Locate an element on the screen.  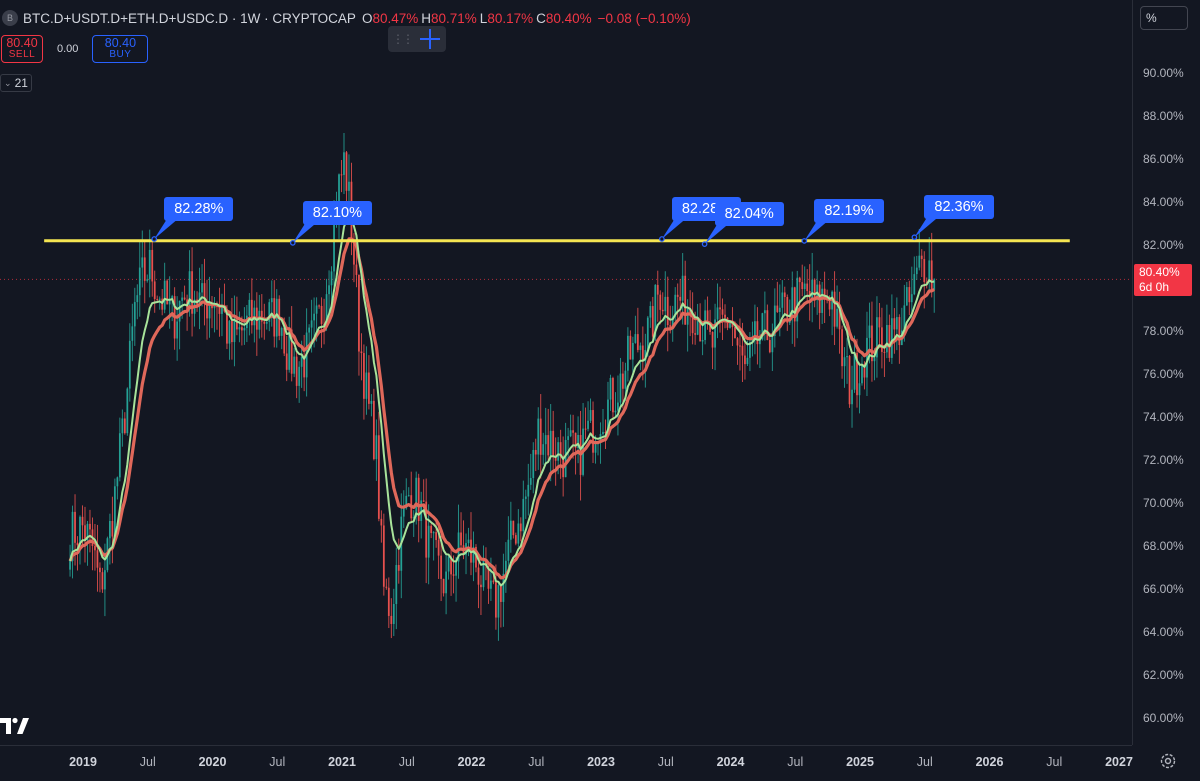
price-tick-label: 82.00% is located at coordinates (1163, 245).